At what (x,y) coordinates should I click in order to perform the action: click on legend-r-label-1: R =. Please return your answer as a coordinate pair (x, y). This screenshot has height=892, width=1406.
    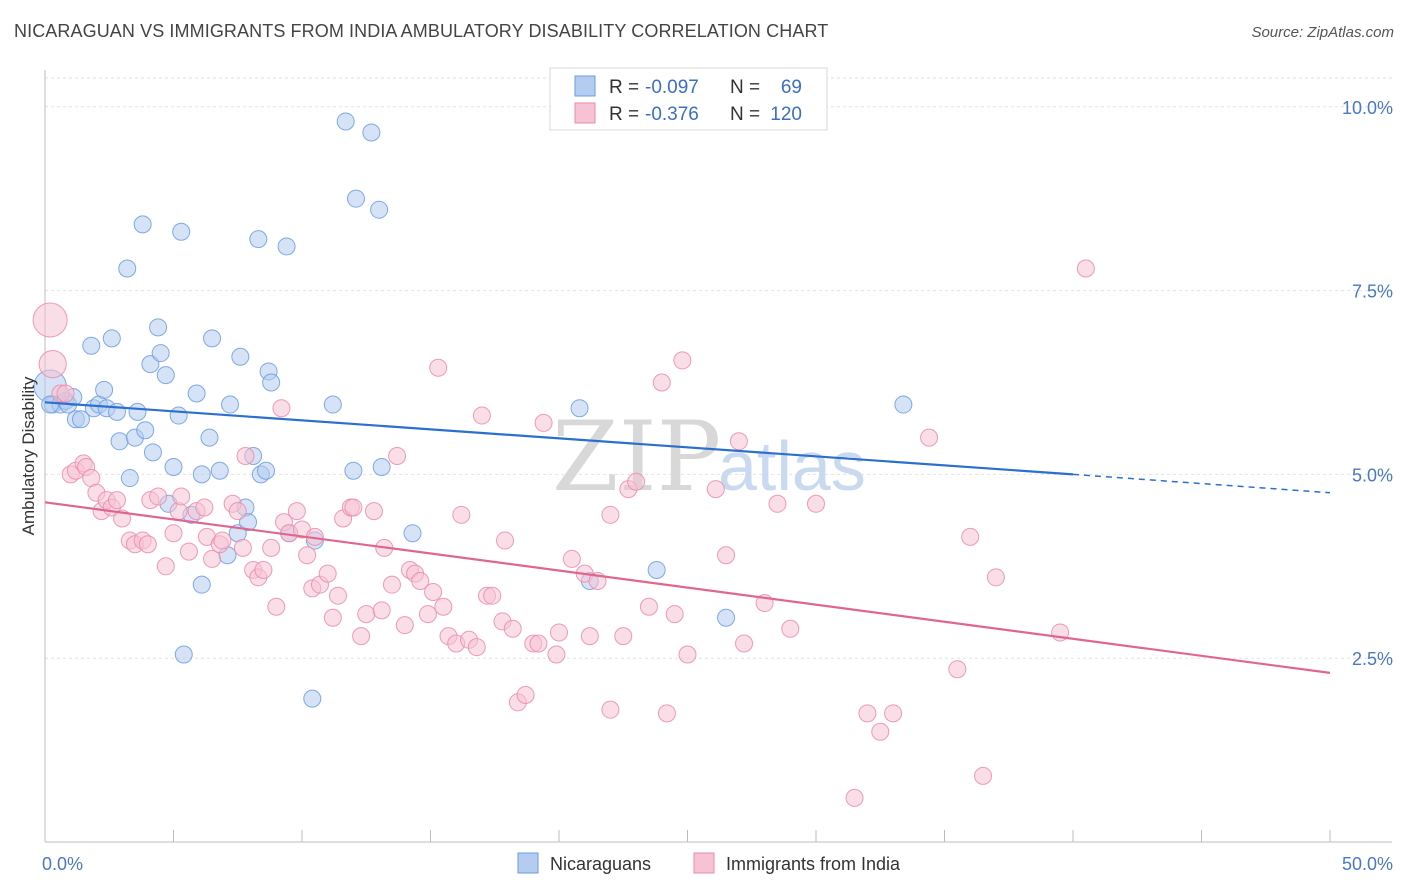
    Looking at the image, I should click on (624, 87).